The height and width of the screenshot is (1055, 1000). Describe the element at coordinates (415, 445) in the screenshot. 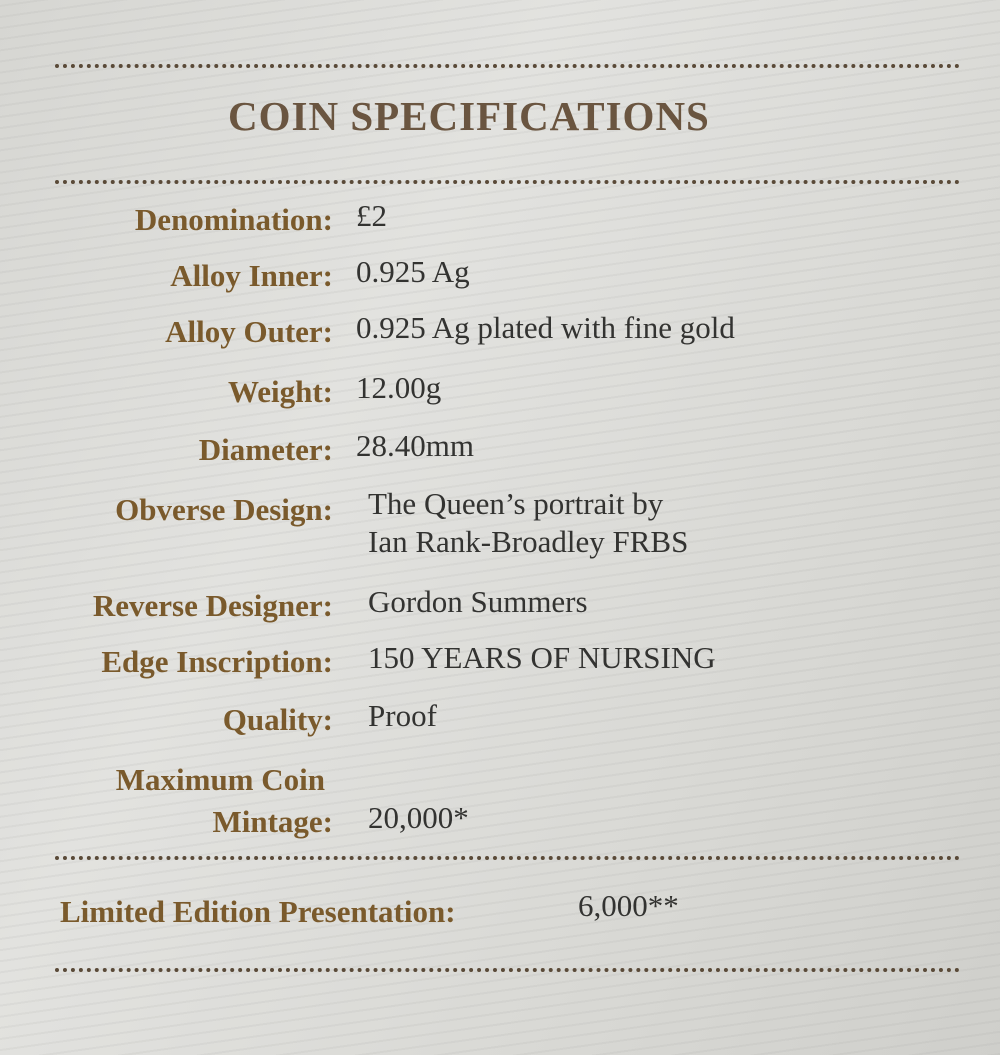

I see `spec-value: 28.40mm` at that location.